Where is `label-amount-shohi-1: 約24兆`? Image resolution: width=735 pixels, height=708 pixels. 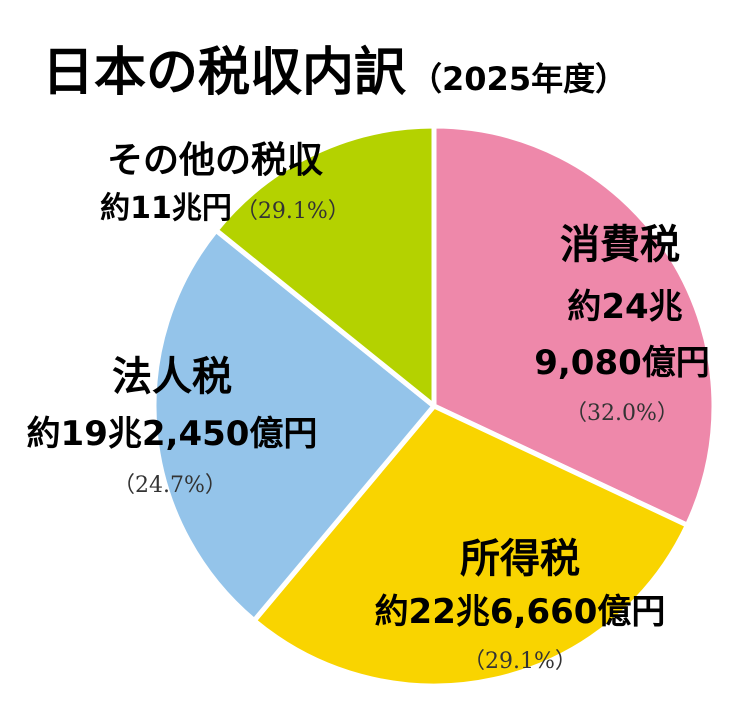 label-amount-shohi-1: 約24兆 is located at coordinates (624, 307).